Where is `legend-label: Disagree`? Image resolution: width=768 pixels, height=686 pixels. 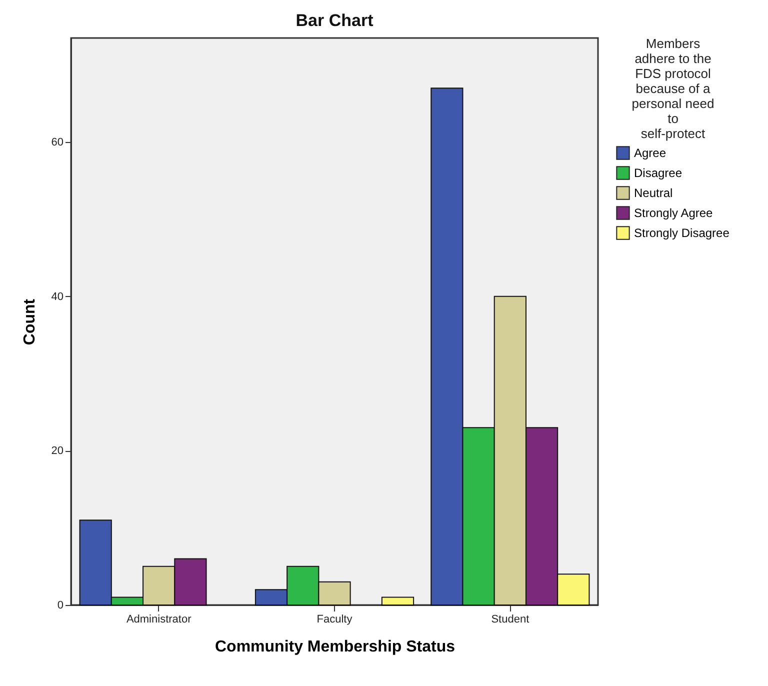 legend-label: Disagree is located at coordinates (658, 173).